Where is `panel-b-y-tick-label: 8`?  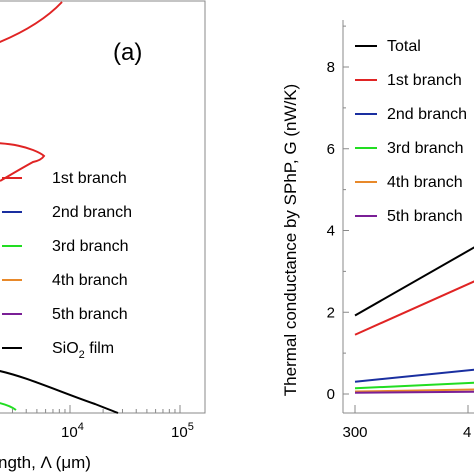 panel-b-y-tick-label: 8 is located at coordinates (331, 67).